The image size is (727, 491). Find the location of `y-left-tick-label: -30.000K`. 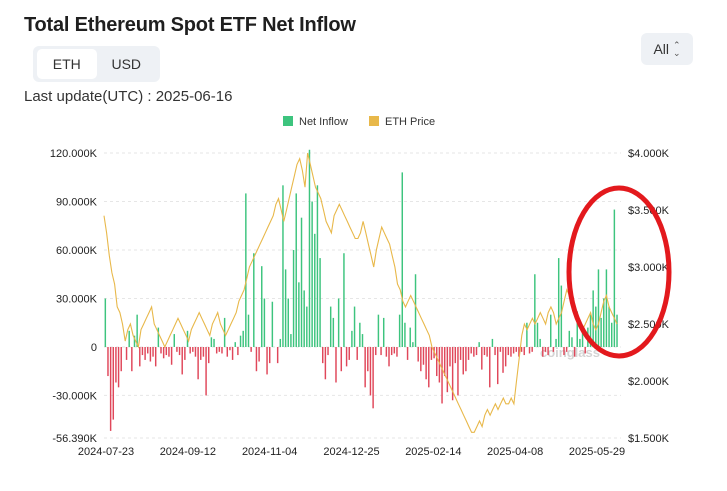

y-left-tick-label: -30.000K is located at coordinates (74, 396).